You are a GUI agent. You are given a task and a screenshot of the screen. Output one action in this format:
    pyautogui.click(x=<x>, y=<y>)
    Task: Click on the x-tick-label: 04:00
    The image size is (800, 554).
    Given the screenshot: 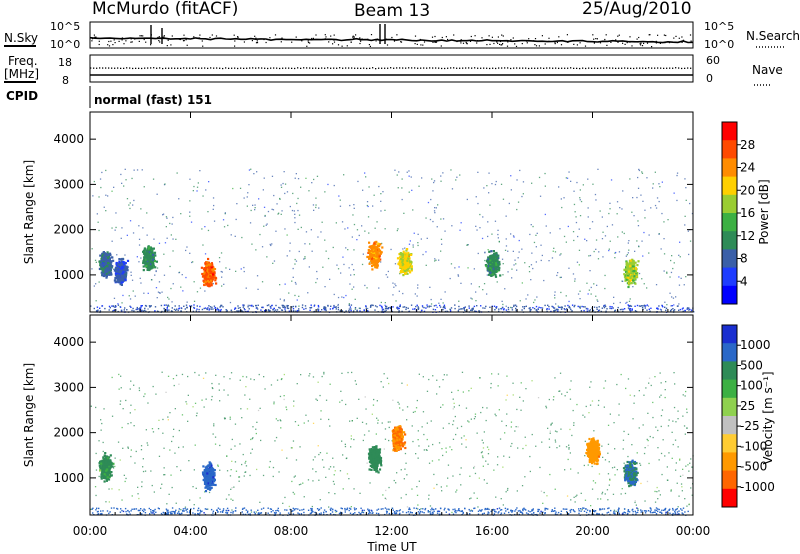 What is the action you would take?
    pyautogui.click(x=190, y=531)
    